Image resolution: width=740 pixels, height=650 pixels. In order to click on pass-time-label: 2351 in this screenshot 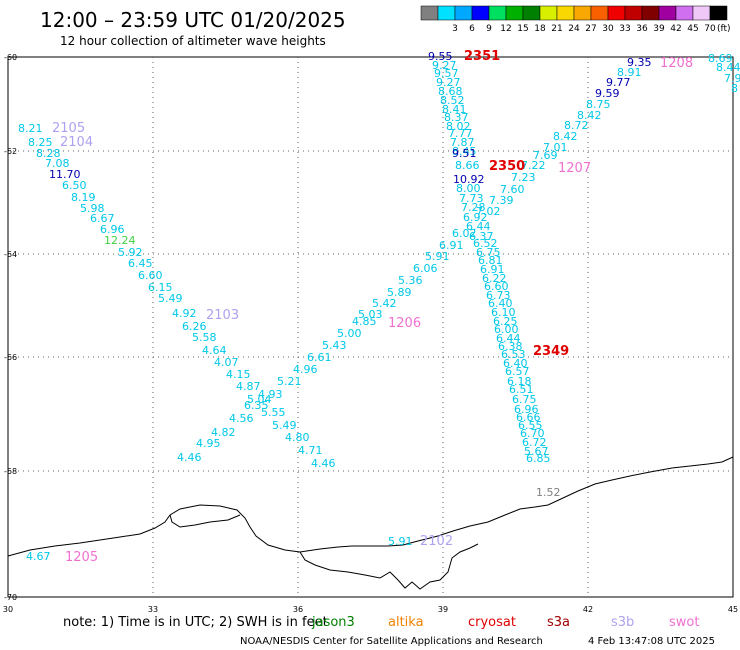, I will do `click(482, 56)`.